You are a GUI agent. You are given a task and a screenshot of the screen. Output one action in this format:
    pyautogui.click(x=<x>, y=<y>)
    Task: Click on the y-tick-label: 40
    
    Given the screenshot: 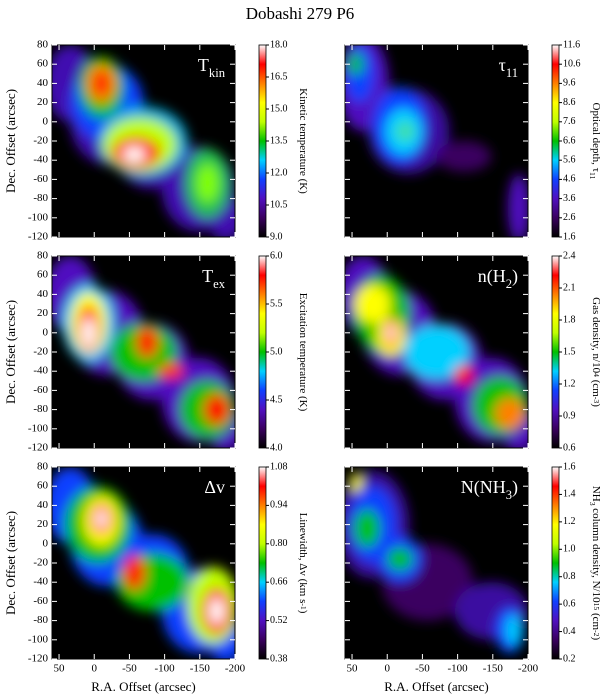 What is the action you would take?
    pyautogui.click(x=43, y=83)
    